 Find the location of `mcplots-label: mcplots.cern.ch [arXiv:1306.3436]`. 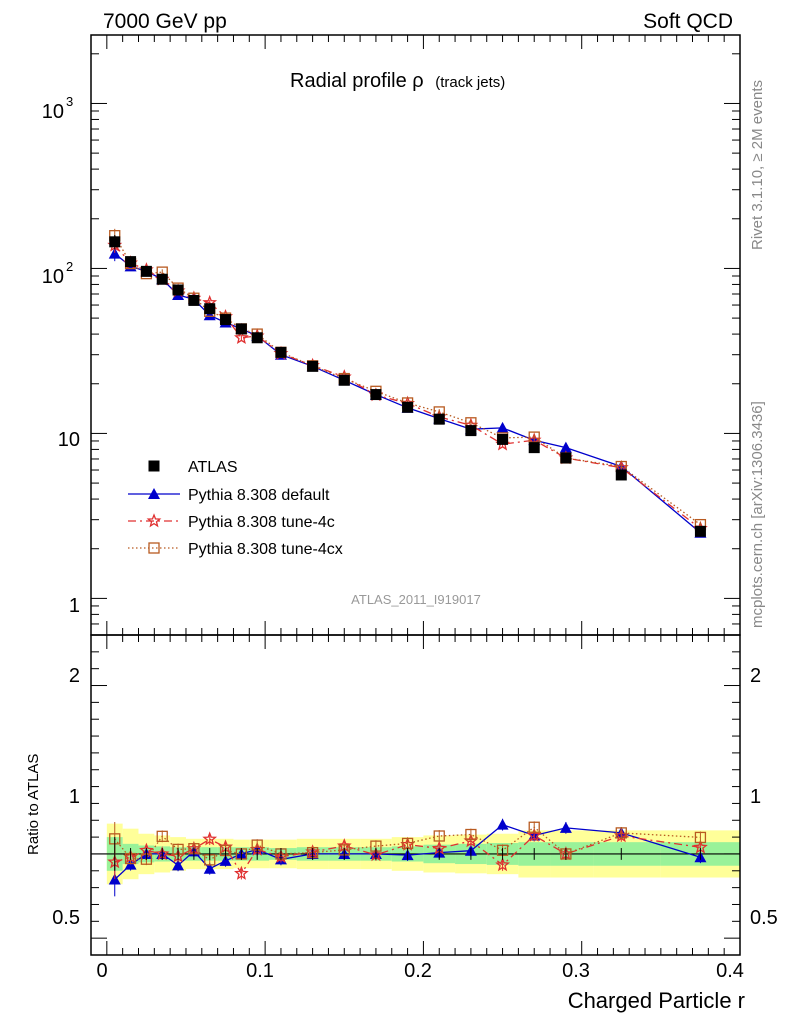

mcplots-label: mcplots.cern.ch [arXiv:1306.3436] is located at coordinates (757, 514).